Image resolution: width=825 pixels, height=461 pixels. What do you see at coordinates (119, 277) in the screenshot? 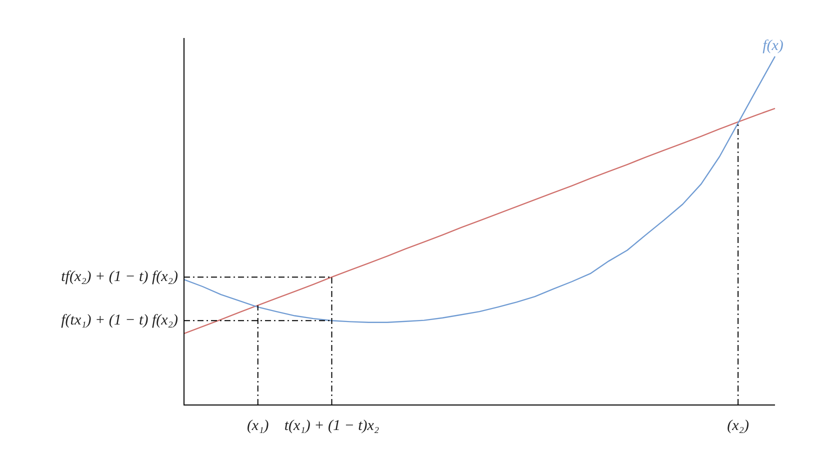
I see `ref-line-label: tf(x₂) + (1 − t) f(x₂)` at bounding box center [119, 277].